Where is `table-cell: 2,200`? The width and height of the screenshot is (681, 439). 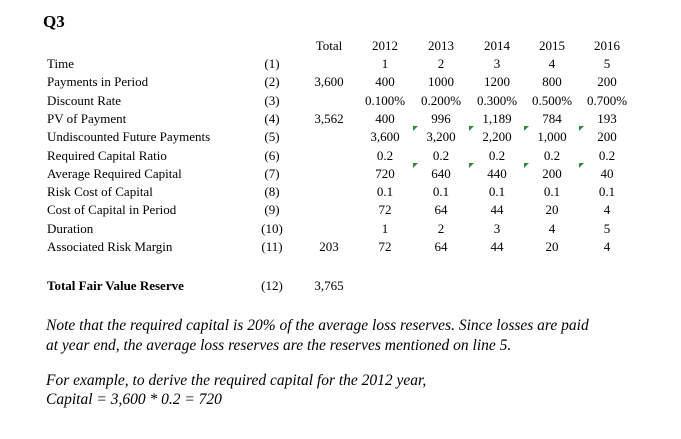
table-cell: 2,200 is located at coordinates (497, 137).